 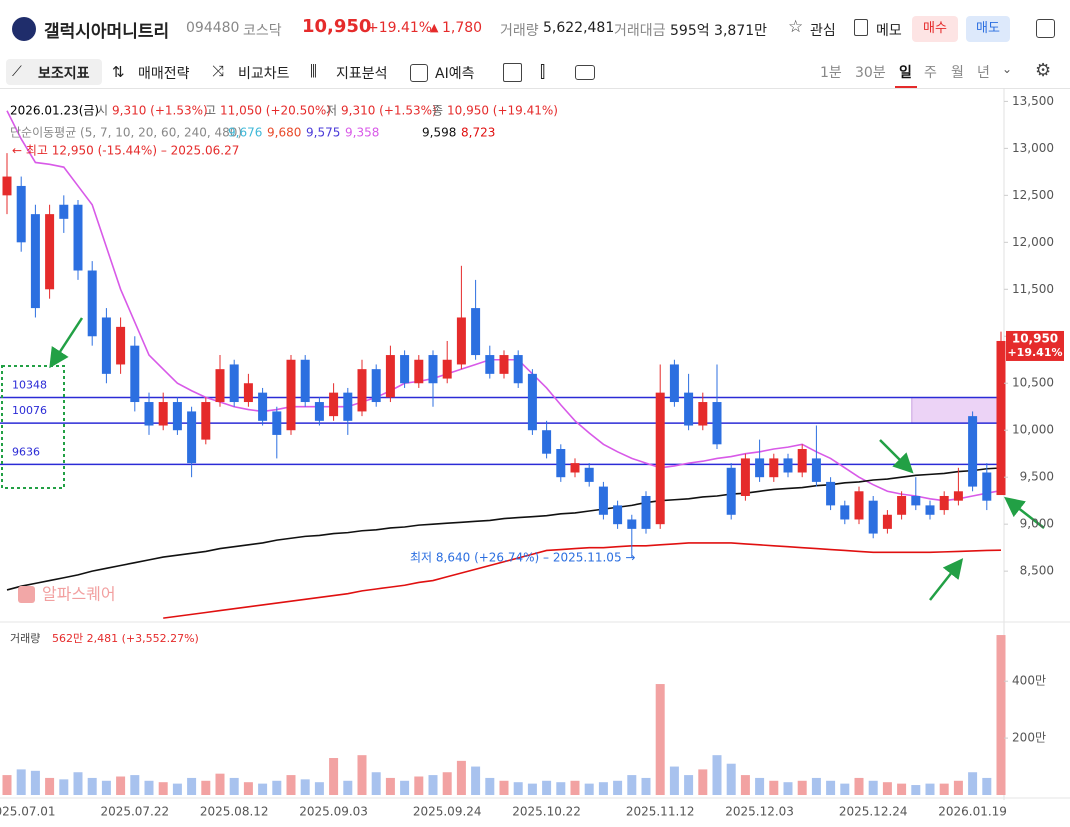 I want to click on memo-button: 메모, so click(x=889, y=31).